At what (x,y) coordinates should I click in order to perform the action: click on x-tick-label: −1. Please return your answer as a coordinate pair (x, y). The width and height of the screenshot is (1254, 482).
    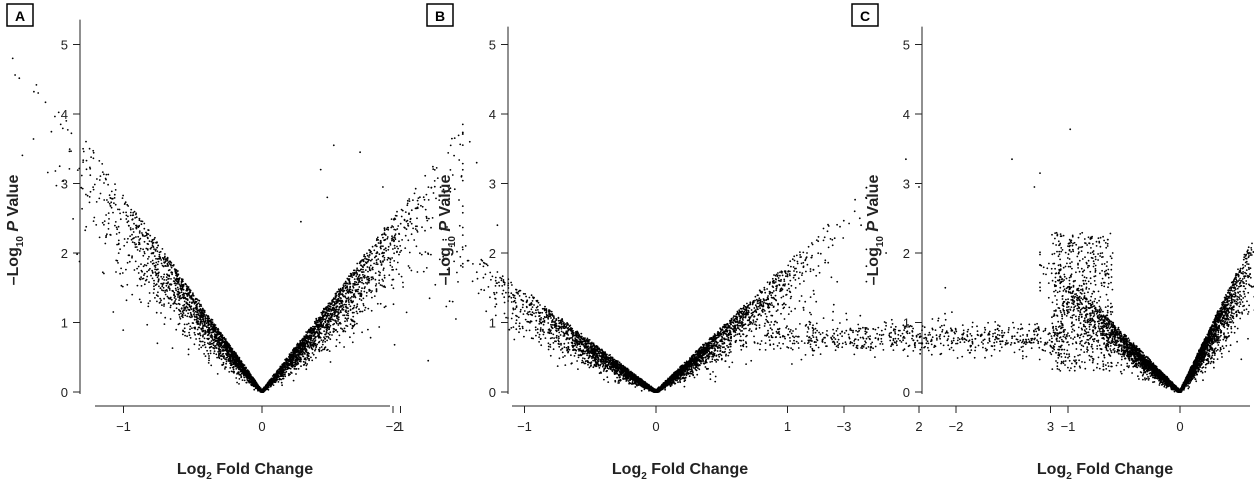
    Looking at the image, I should click on (123, 426).